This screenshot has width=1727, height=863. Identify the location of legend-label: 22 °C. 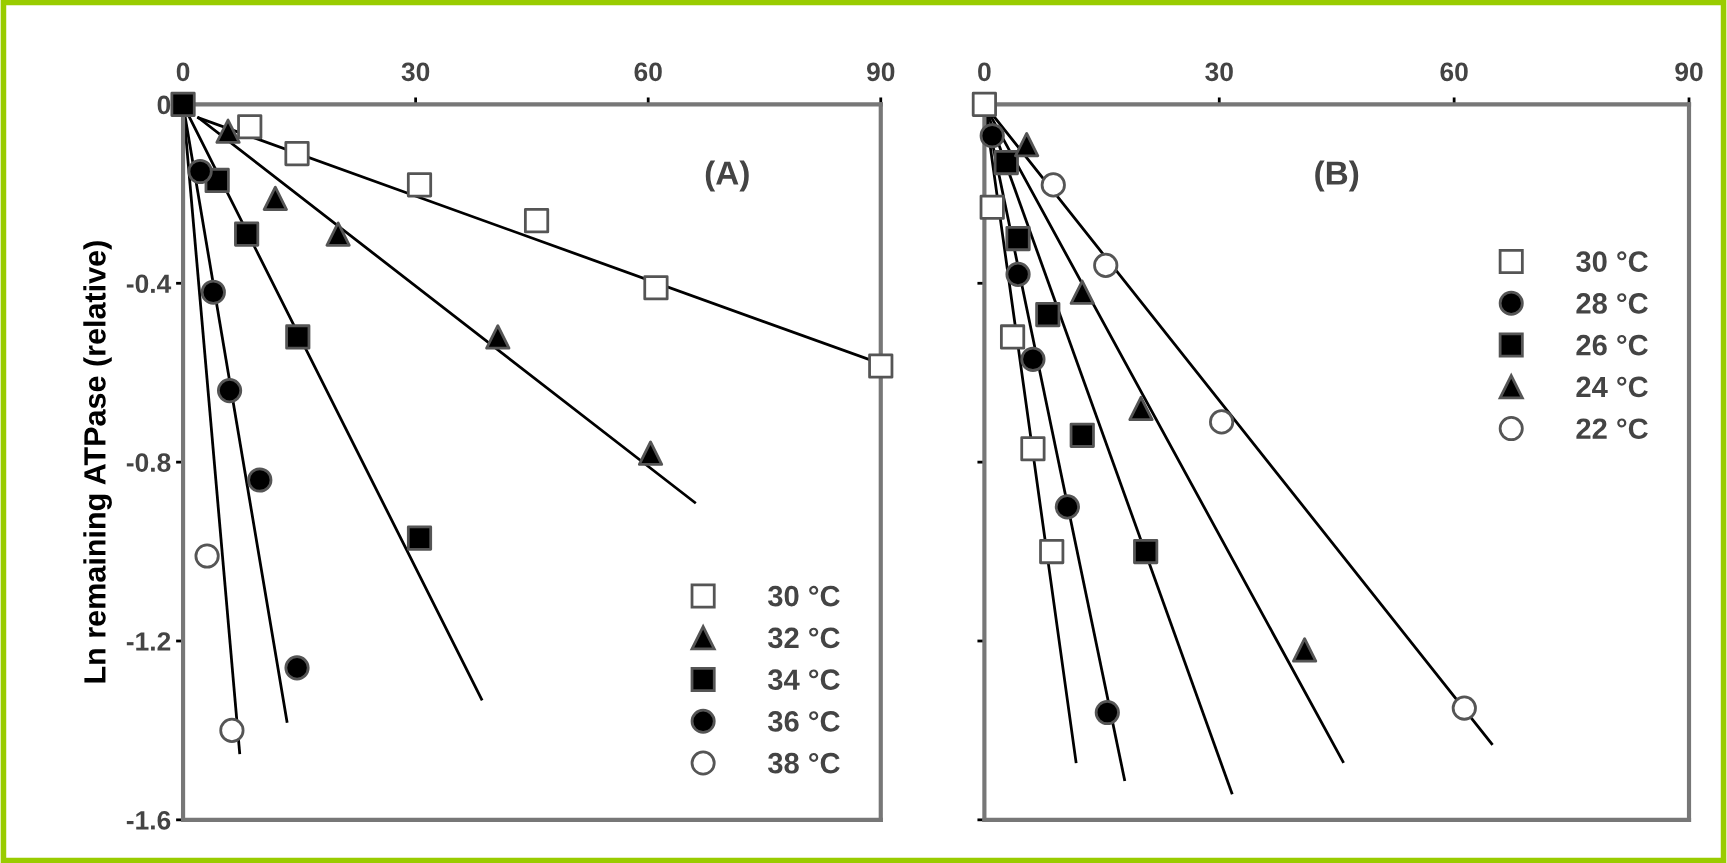
(1612, 429).